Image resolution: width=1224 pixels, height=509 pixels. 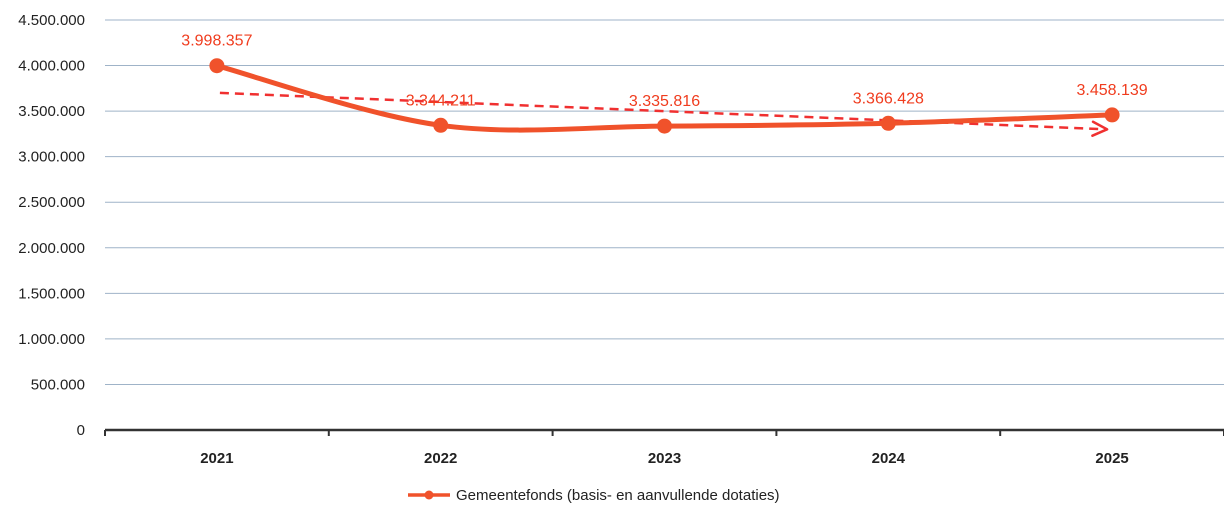 What do you see at coordinates (51, 248) in the screenshot?
I see `y-tick-label: 2.000.000` at bounding box center [51, 248].